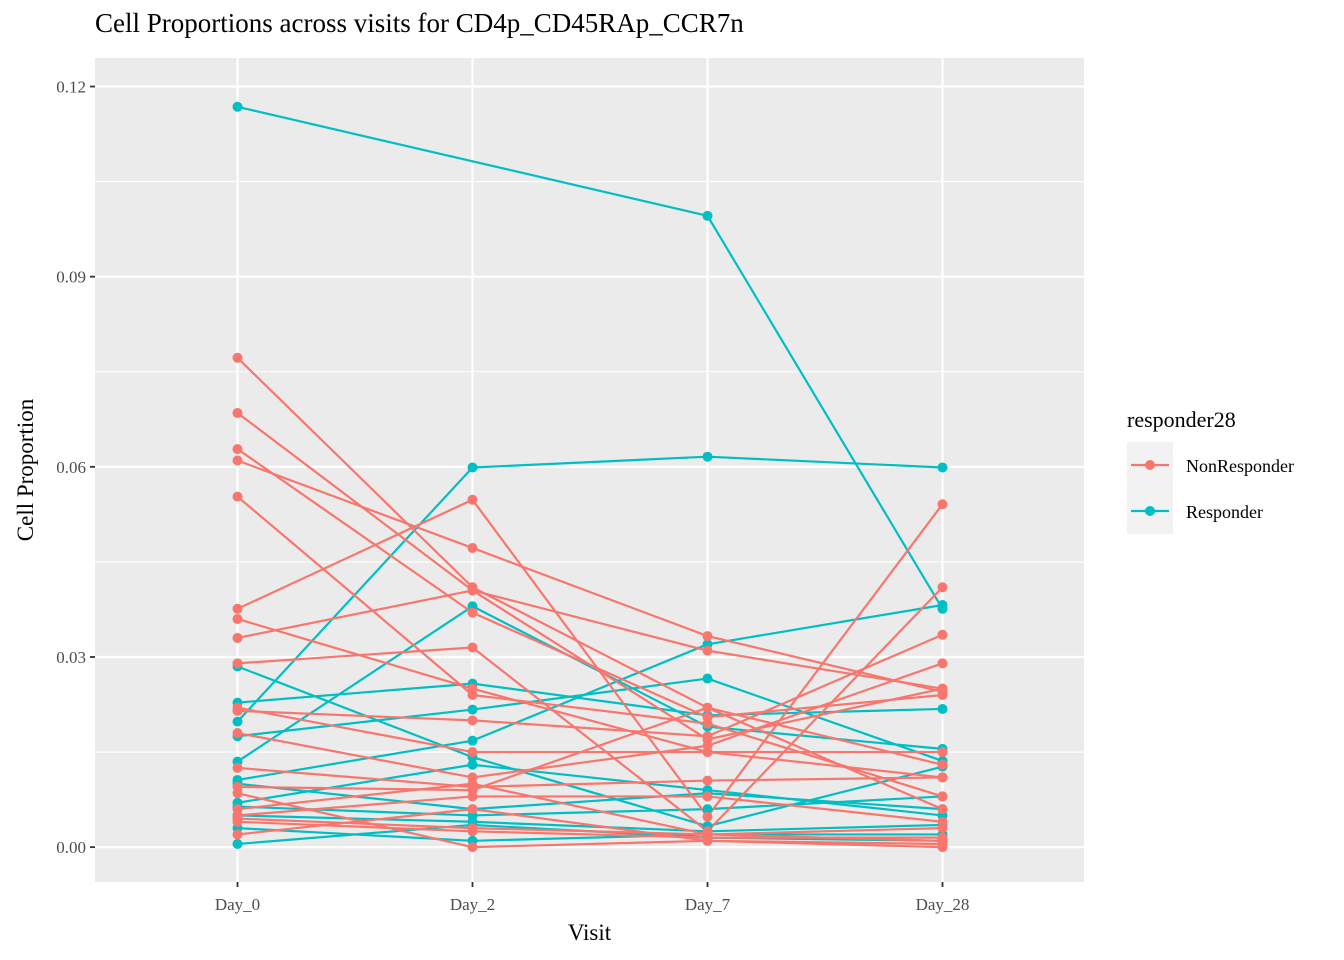 This screenshot has width=1344, height=960. I want to click on legend-entry-responder: Responder, so click(1195, 511).